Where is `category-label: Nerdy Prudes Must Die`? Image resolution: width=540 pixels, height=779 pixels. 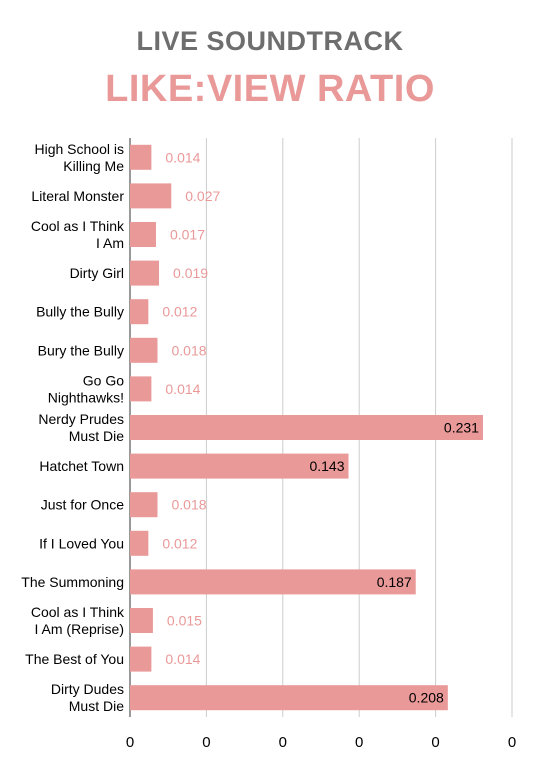
category-label: Nerdy Prudes Must Die is located at coordinates (81, 427).